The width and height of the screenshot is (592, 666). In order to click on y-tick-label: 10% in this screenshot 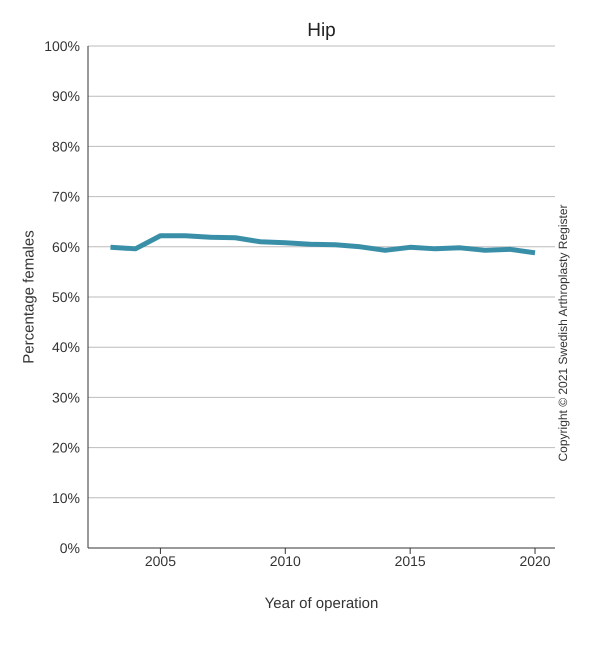, I will do `click(66, 498)`.